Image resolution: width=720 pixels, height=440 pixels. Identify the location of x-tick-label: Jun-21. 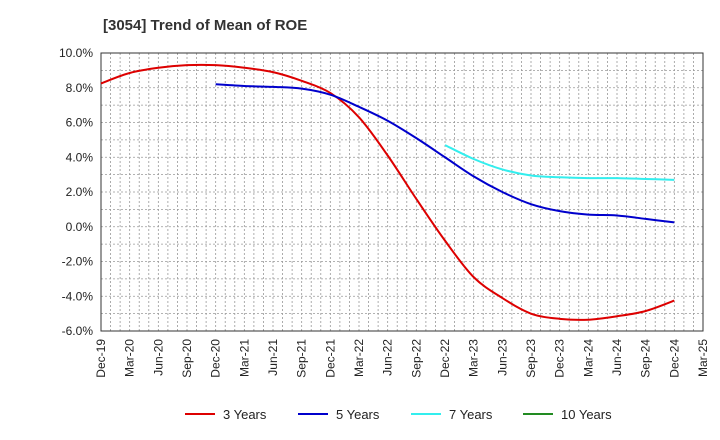
(273, 357).